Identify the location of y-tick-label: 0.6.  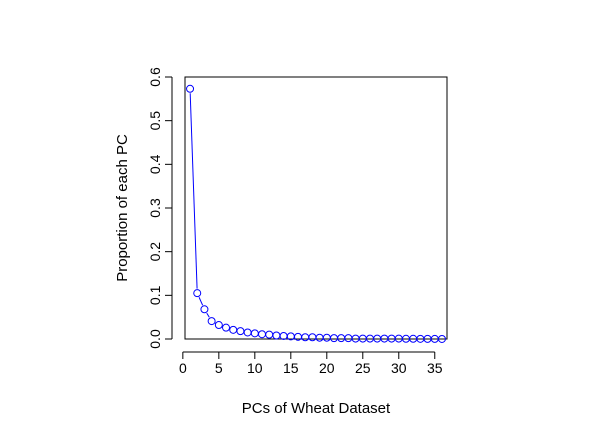
(155, 77).